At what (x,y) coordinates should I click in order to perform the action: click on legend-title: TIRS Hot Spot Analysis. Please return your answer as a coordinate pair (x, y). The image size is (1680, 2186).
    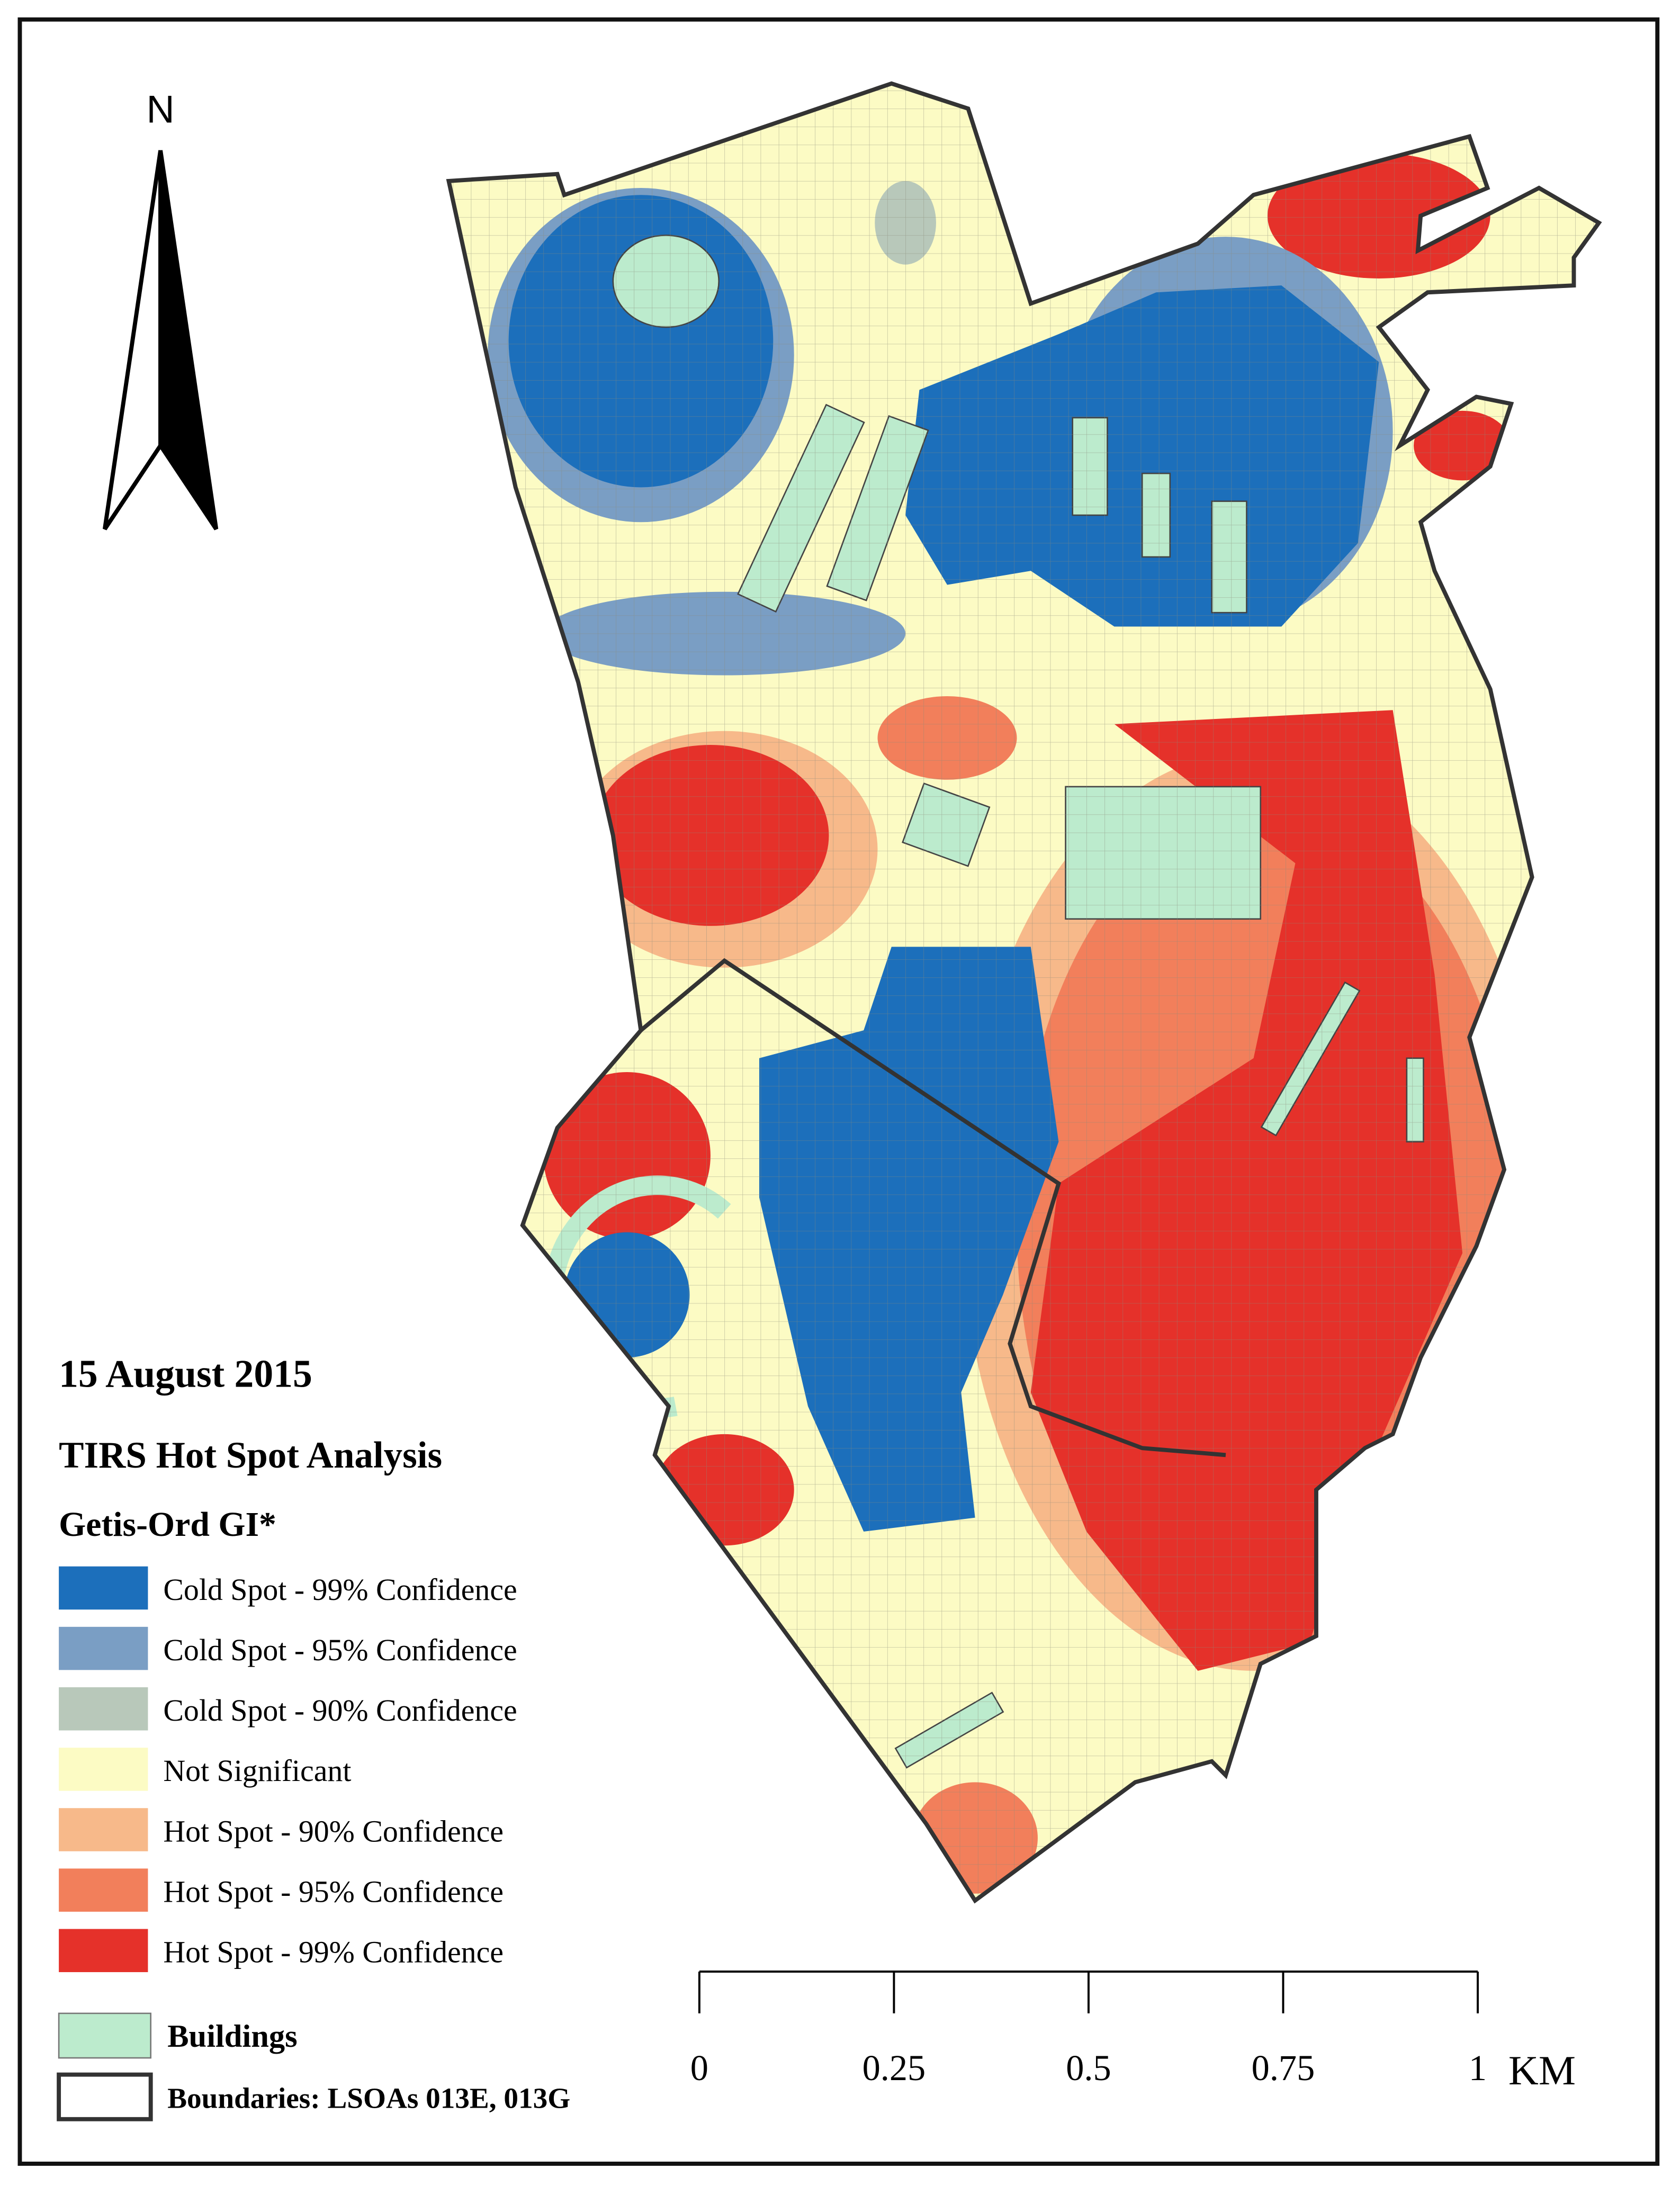
    Looking at the image, I should click on (250, 1456).